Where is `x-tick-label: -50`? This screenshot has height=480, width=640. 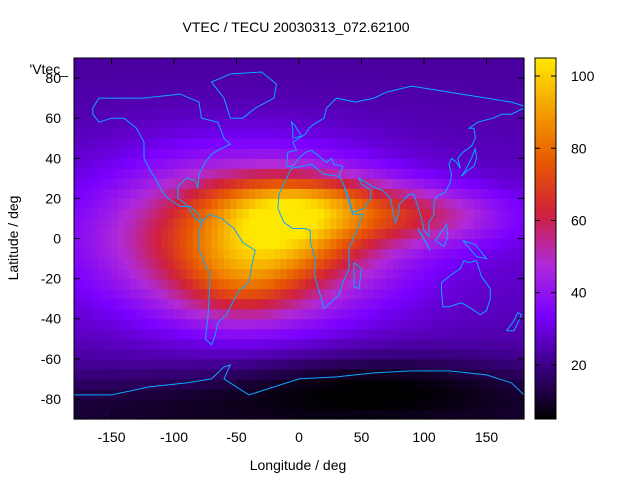 x-tick-label: -50 is located at coordinates (236, 437).